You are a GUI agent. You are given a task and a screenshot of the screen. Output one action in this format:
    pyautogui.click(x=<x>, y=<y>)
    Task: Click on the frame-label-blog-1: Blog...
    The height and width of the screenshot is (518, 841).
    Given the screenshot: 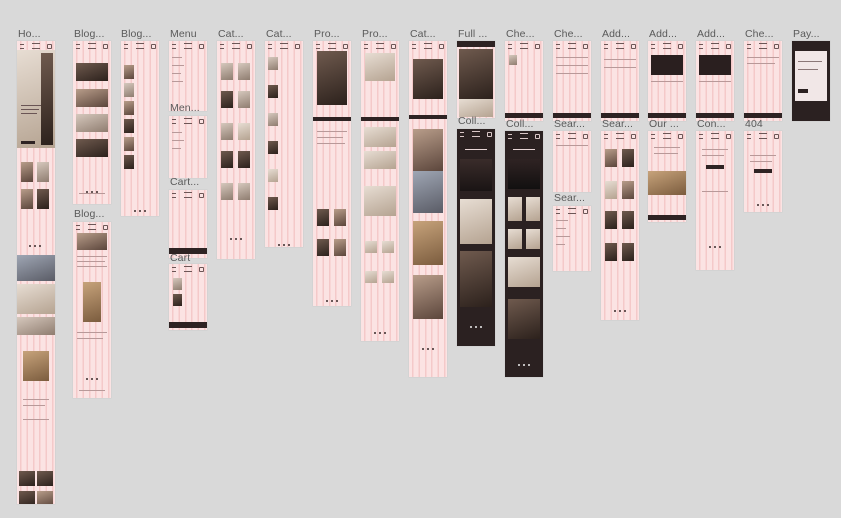 What is the action you would take?
    pyautogui.click(x=89, y=34)
    